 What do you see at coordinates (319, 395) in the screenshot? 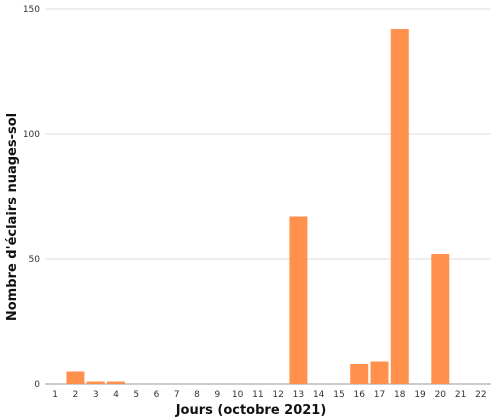
I see `x-tick-label-14: 14` at bounding box center [319, 395].